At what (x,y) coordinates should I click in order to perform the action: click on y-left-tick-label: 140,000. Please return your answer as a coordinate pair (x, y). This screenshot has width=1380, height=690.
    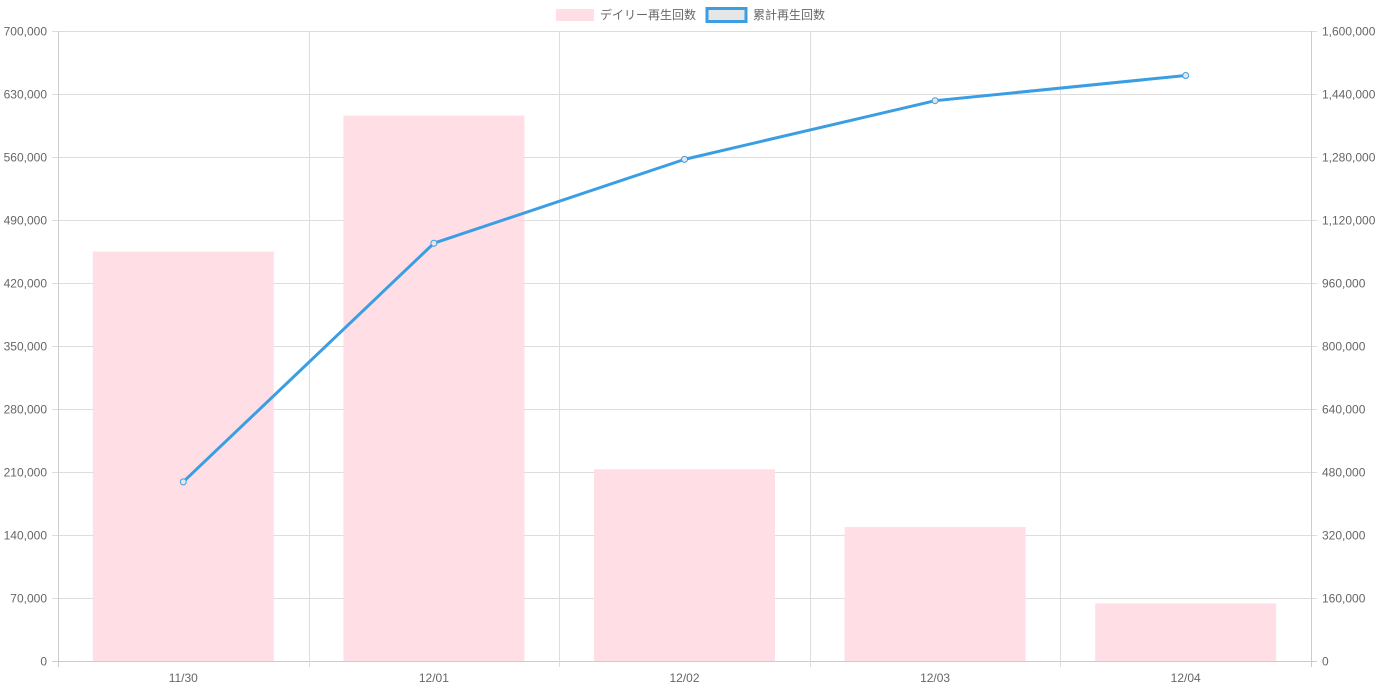
    Looking at the image, I should click on (26, 536).